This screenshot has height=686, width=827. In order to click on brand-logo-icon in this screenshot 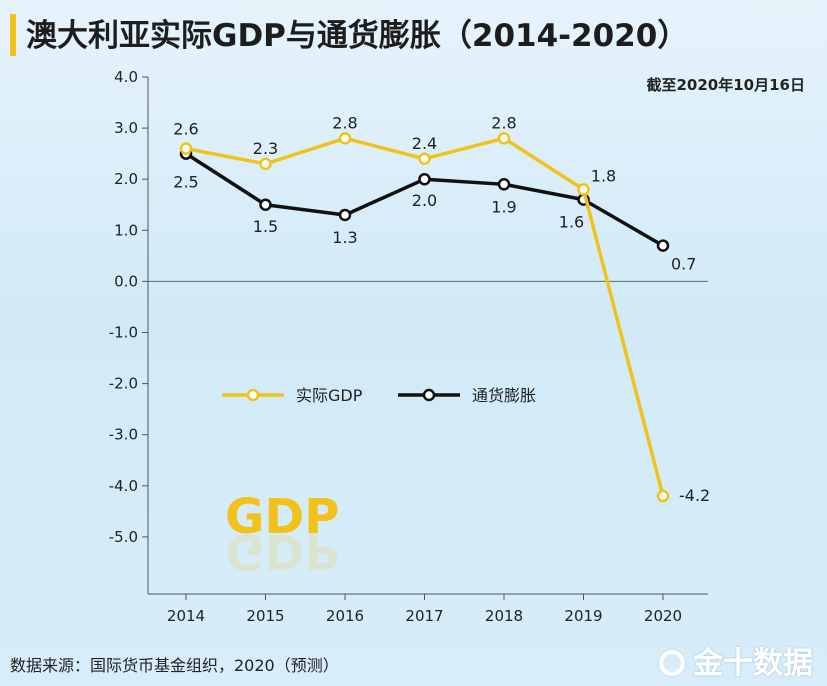, I will do `click(672, 663)`.